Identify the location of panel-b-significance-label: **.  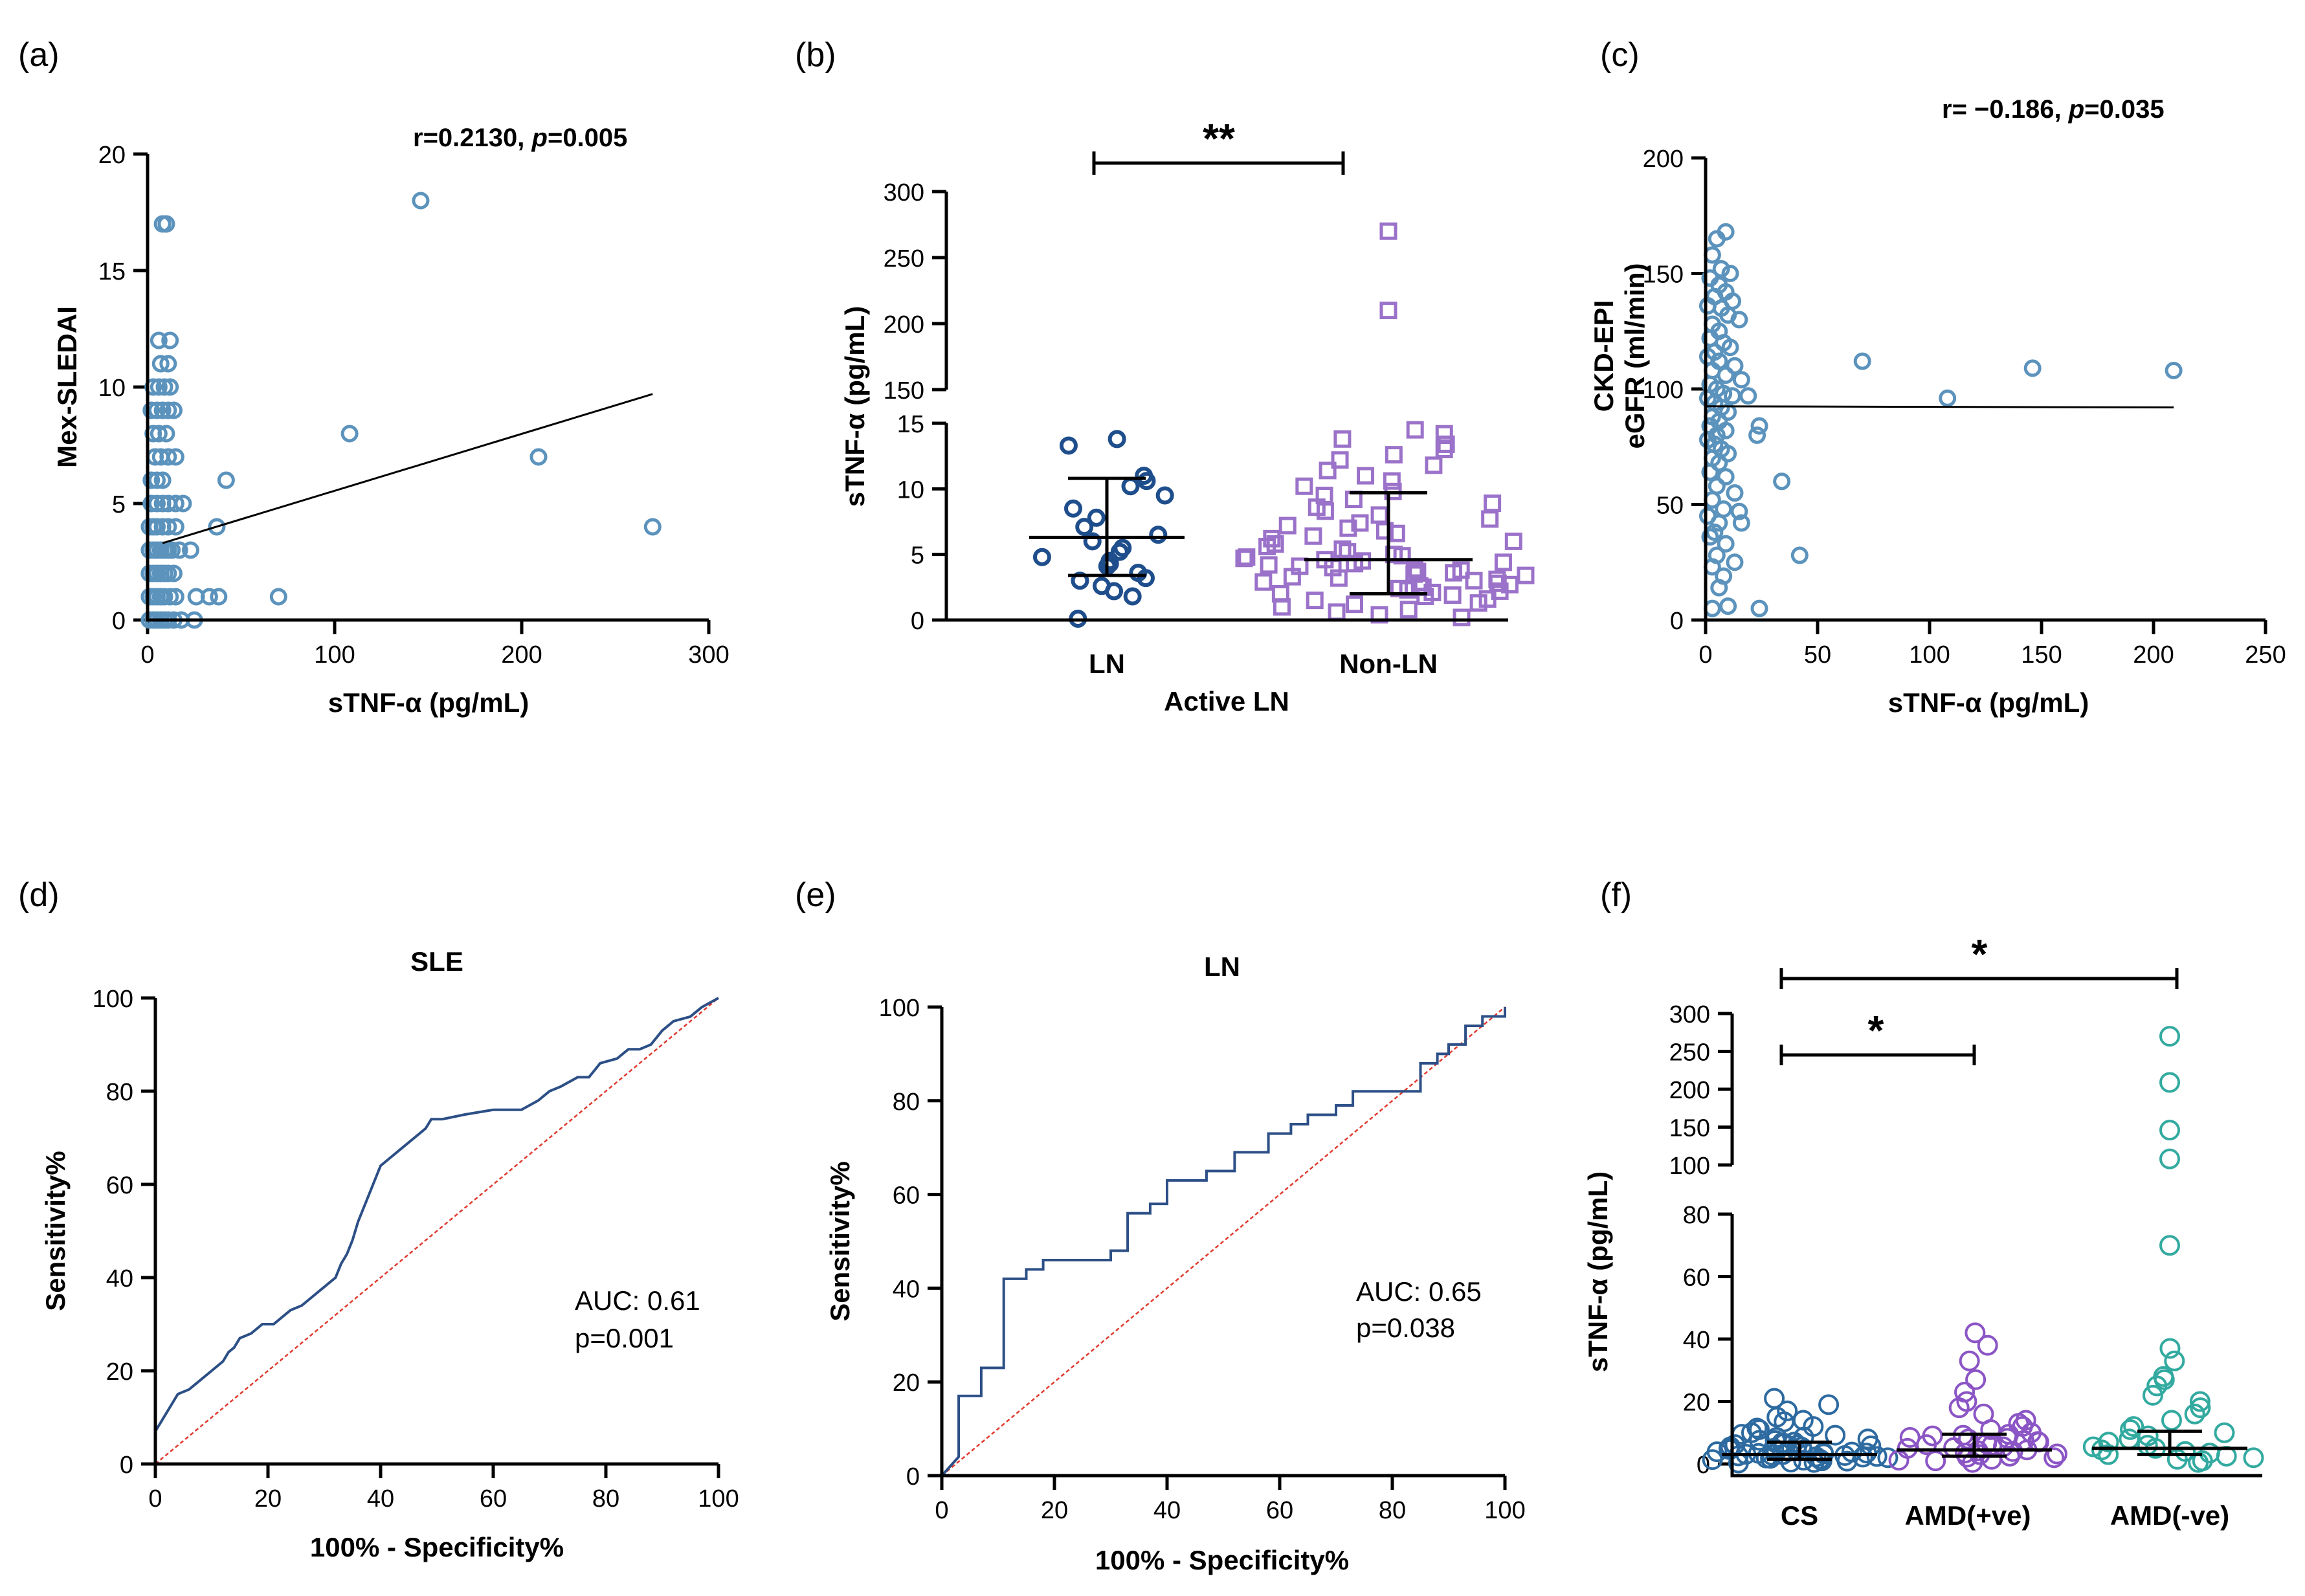
(1219, 139).